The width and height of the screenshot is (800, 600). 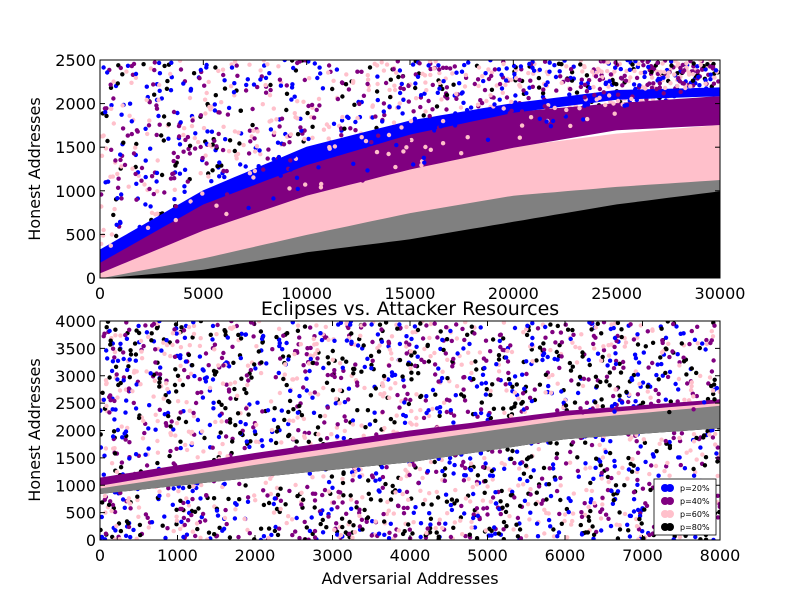 What do you see at coordinates (695, 501) in the screenshot?
I see `legend-label-p40: p=40%` at bounding box center [695, 501].